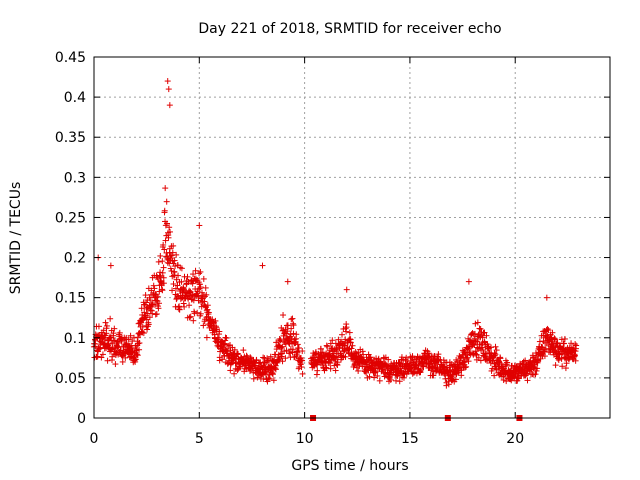  What do you see at coordinates (16, 238) in the screenshot?
I see `y-axis-label: SRMTID / TECUs` at bounding box center [16, 238].